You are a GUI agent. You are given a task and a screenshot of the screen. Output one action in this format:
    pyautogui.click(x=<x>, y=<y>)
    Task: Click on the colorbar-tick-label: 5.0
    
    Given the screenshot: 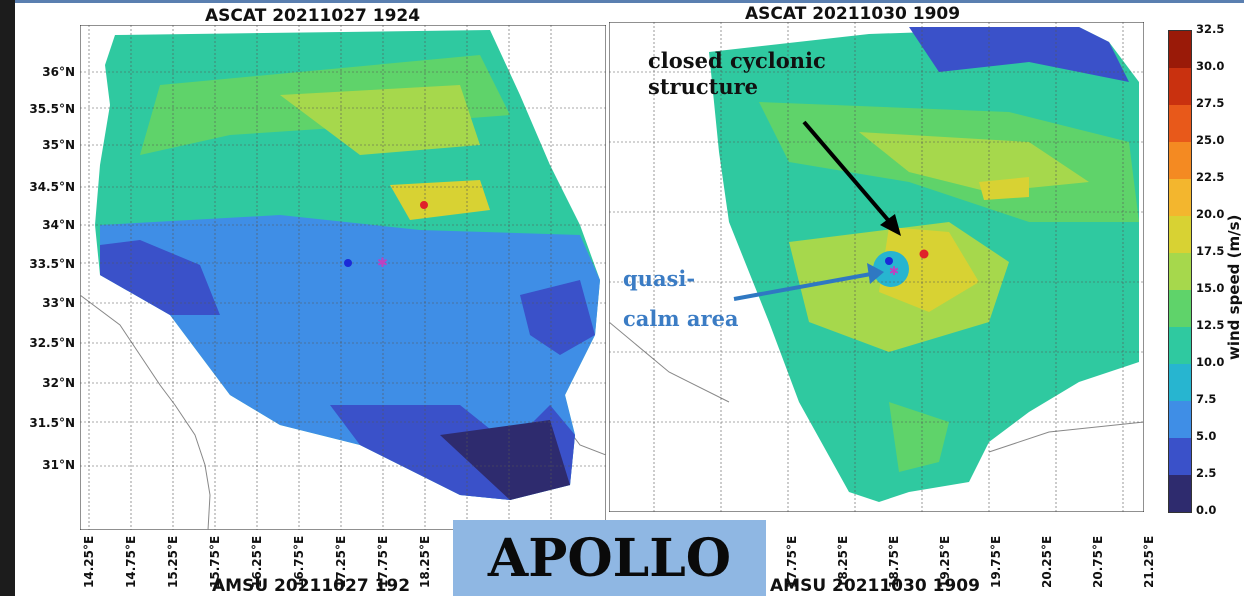 What is the action you would take?
    pyautogui.click(x=1206, y=436)
    